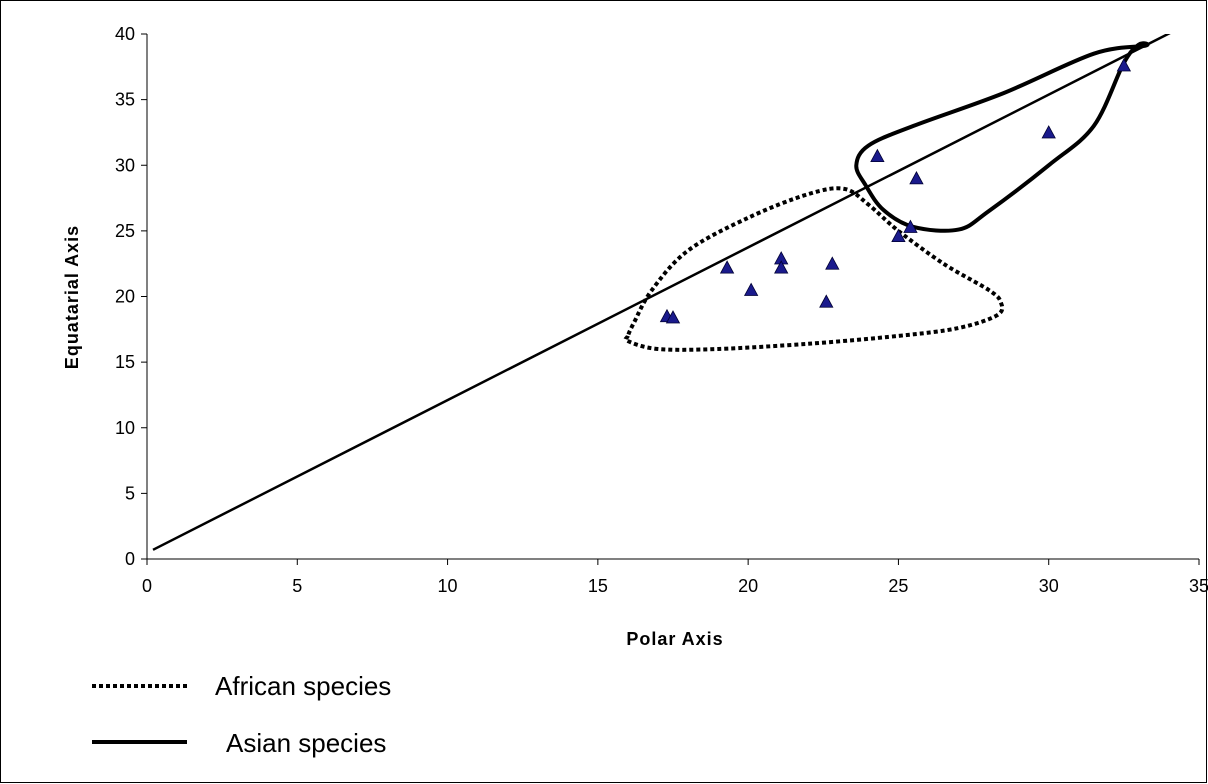 This screenshot has width=1208, height=784. I want to click on african-species-outline, so click(814, 269).